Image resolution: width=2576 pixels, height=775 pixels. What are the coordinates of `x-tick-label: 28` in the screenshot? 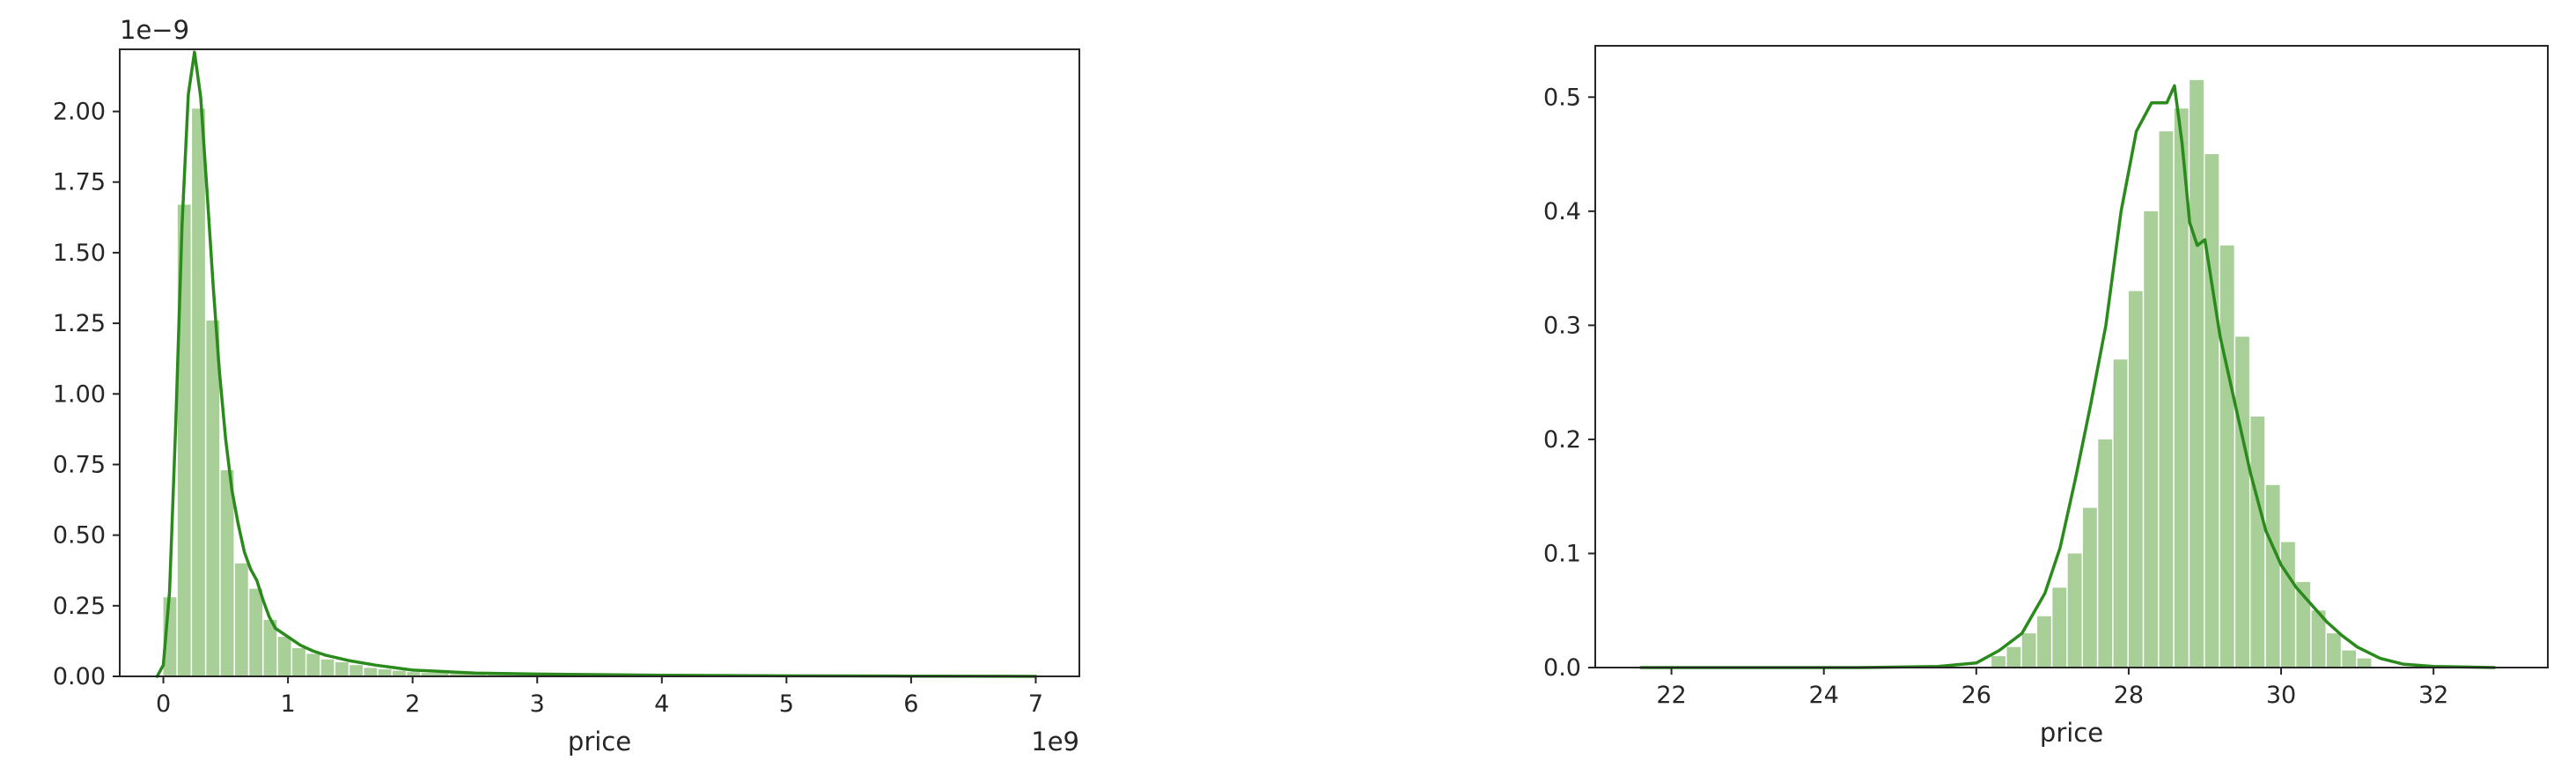 It's located at (2129, 695).